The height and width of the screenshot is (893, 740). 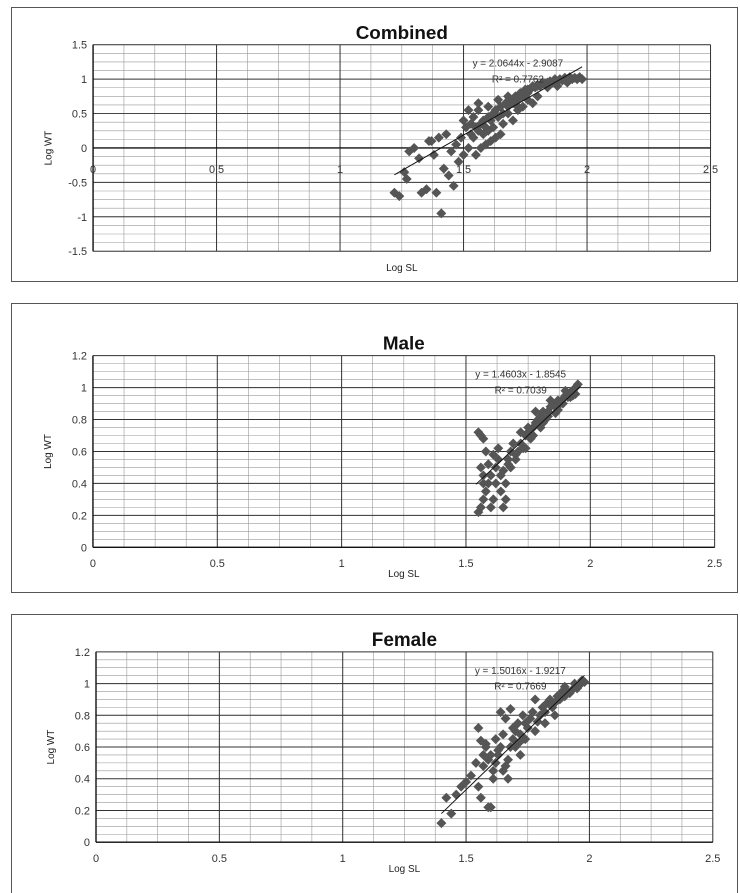 What do you see at coordinates (710, 170) in the screenshot?
I see `combined-x-tick-label: 2.5` at bounding box center [710, 170].